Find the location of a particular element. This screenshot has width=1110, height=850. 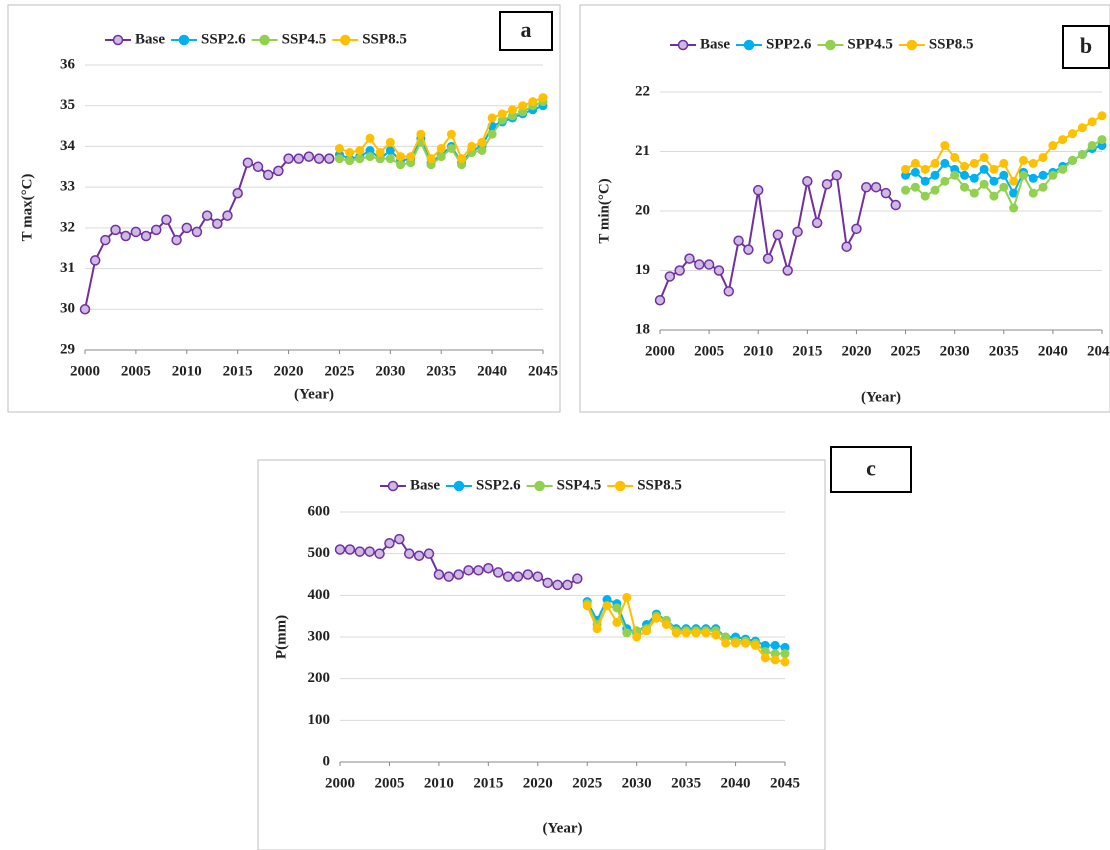

y-tick-label: 19 is located at coordinates (642, 270).